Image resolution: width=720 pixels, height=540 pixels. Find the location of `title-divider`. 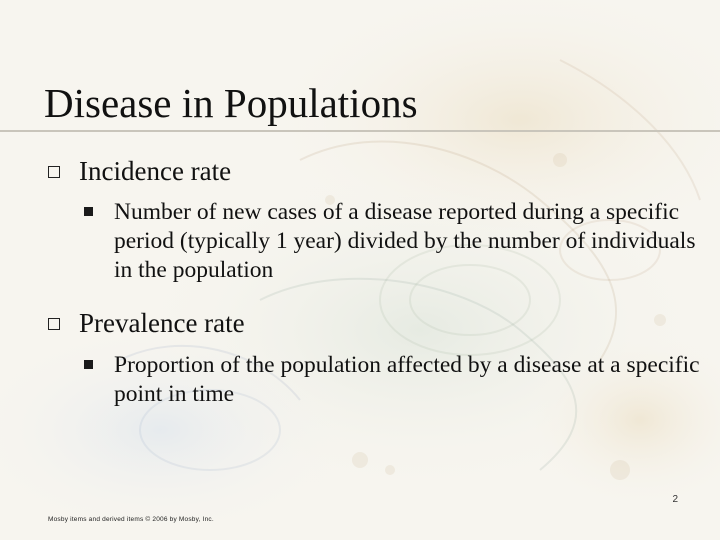

title-divider is located at coordinates (360, 131).